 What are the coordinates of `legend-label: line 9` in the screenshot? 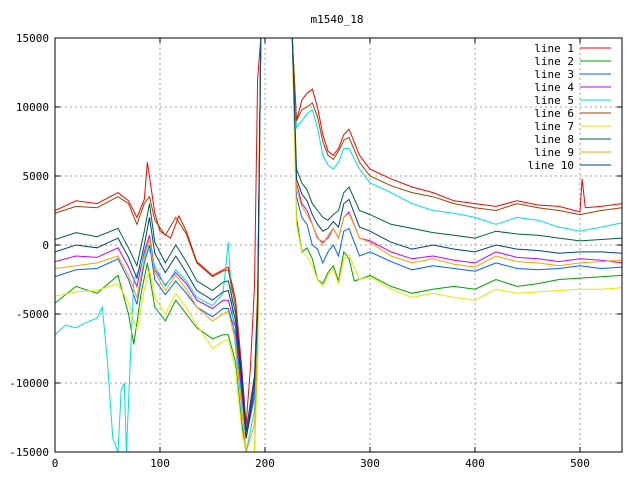 It's located at (554, 152).